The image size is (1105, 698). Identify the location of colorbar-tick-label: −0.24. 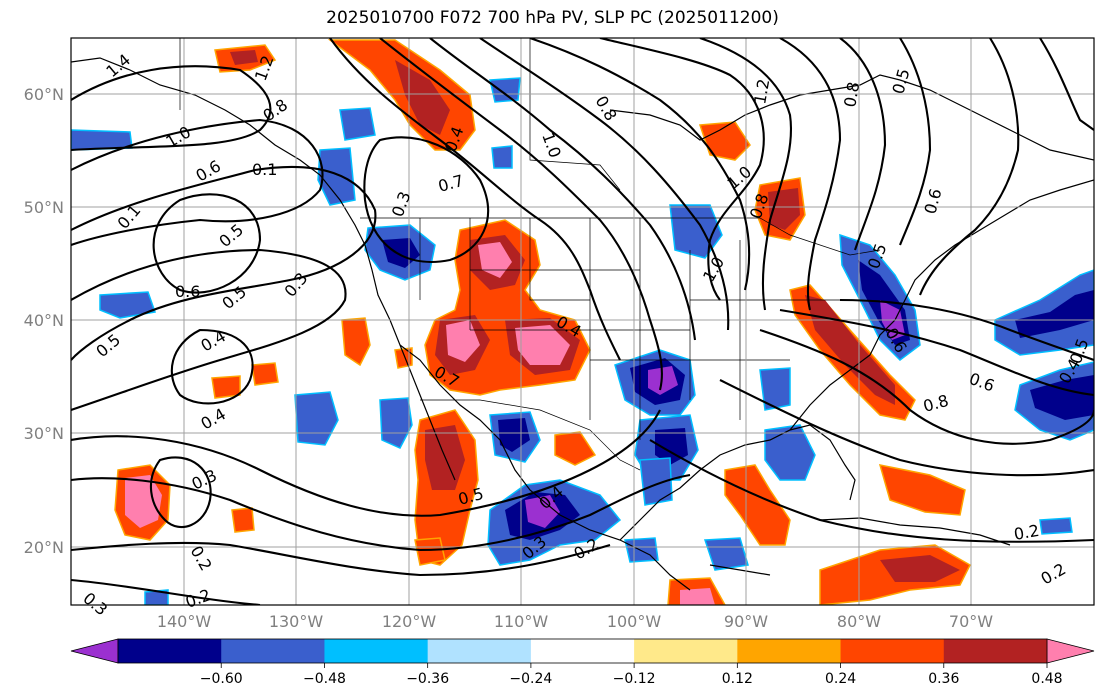
(530, 679).